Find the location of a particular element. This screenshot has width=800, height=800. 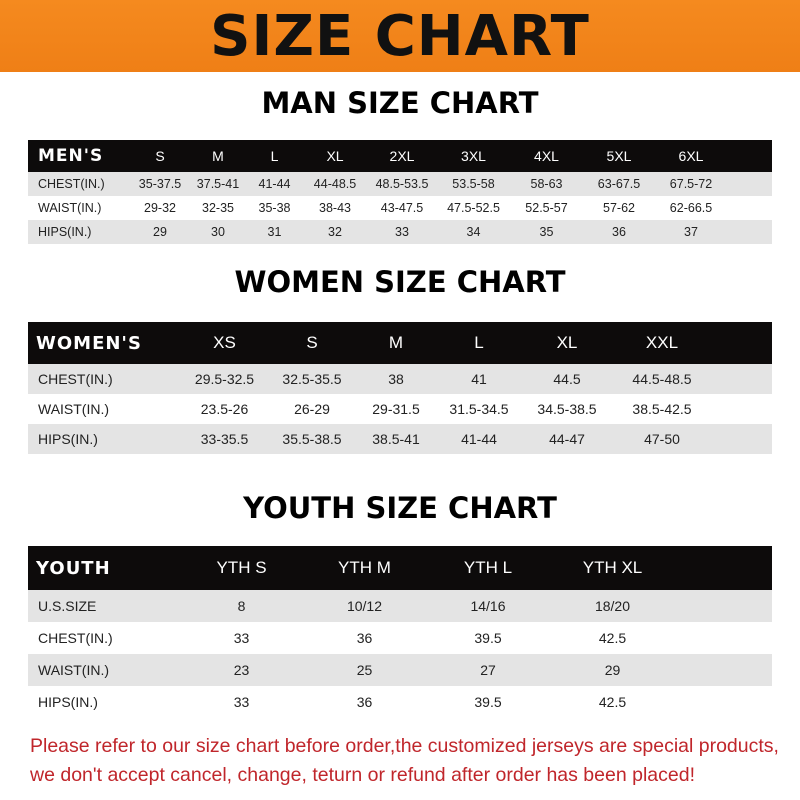

cell: 38-43 is located at coordinates (335, 208).